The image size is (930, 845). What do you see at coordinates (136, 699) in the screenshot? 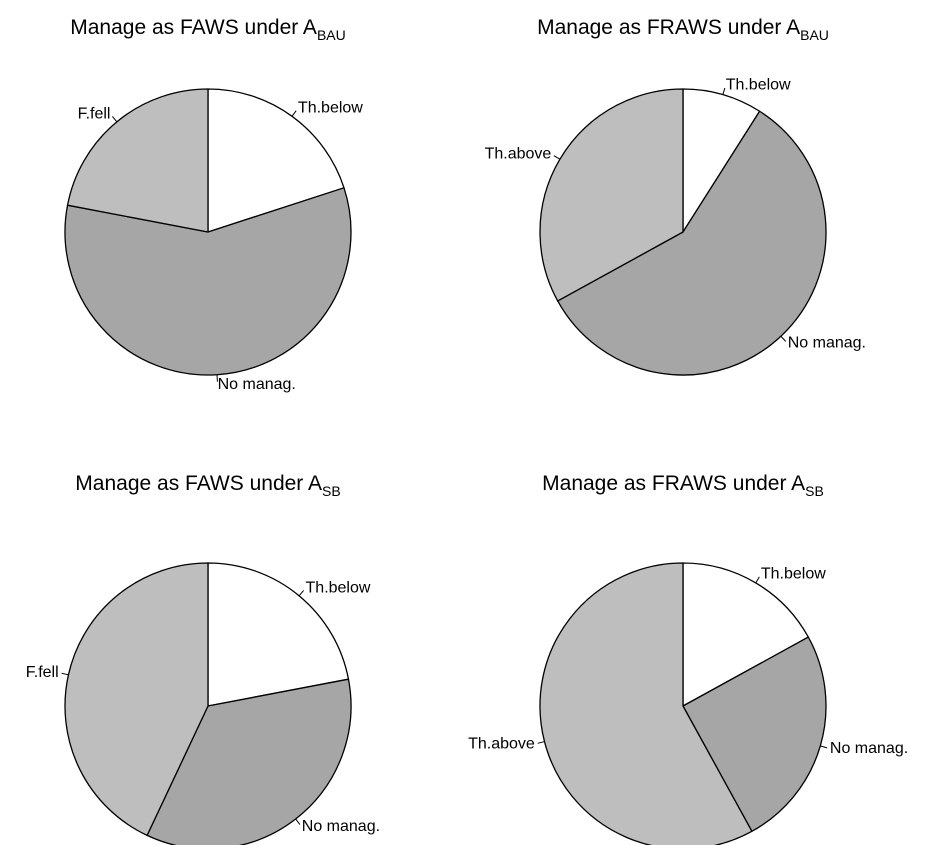
I see `pie-slice-f-fell` at bounding box center [136, 699].